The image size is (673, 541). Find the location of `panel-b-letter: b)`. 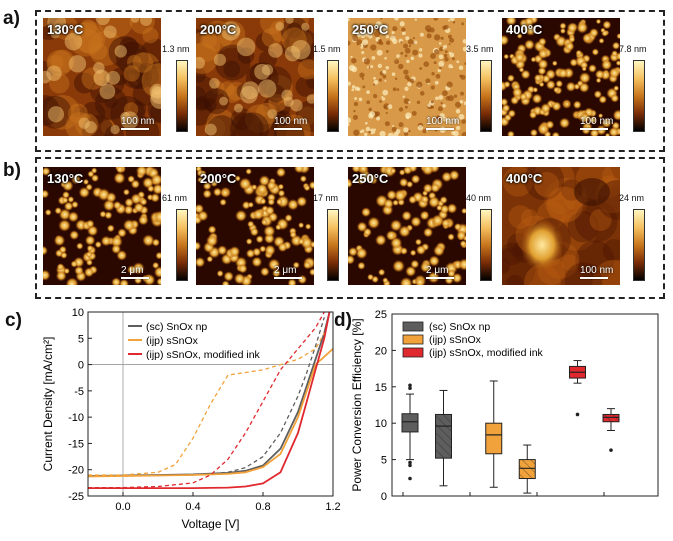

panel-b-letter: b) is located at coordinates (12, 170).